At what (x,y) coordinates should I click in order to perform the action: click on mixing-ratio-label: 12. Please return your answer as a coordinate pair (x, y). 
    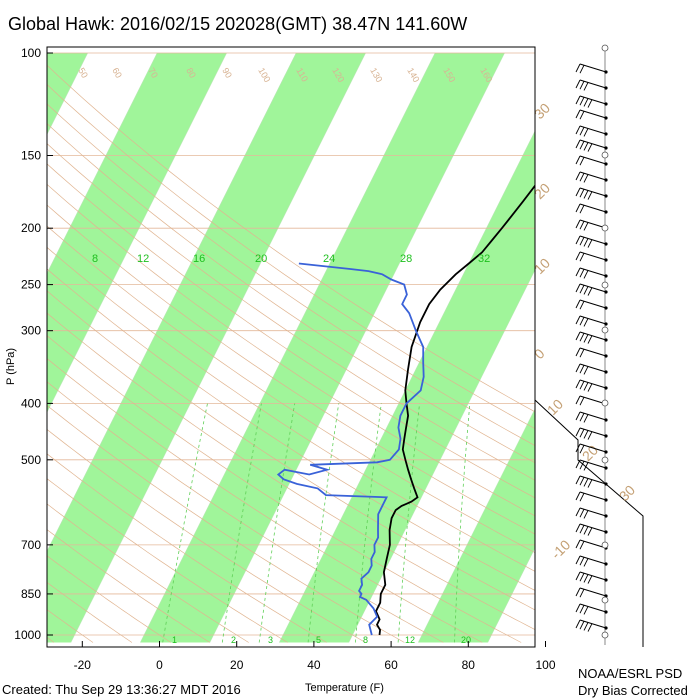
    Looking at the image, I should click on (410, 640).